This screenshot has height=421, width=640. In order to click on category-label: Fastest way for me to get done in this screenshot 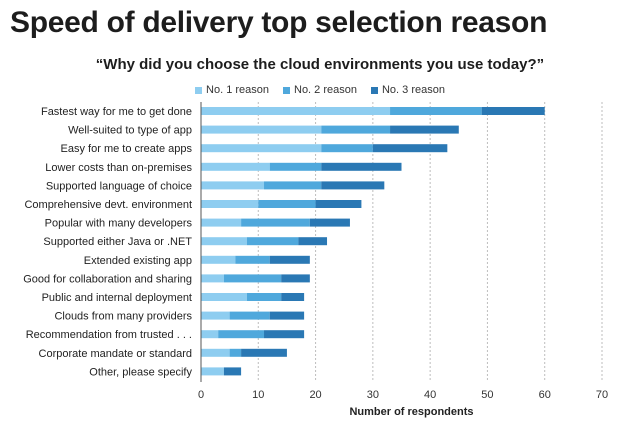, I will do `click(116, 112)`.